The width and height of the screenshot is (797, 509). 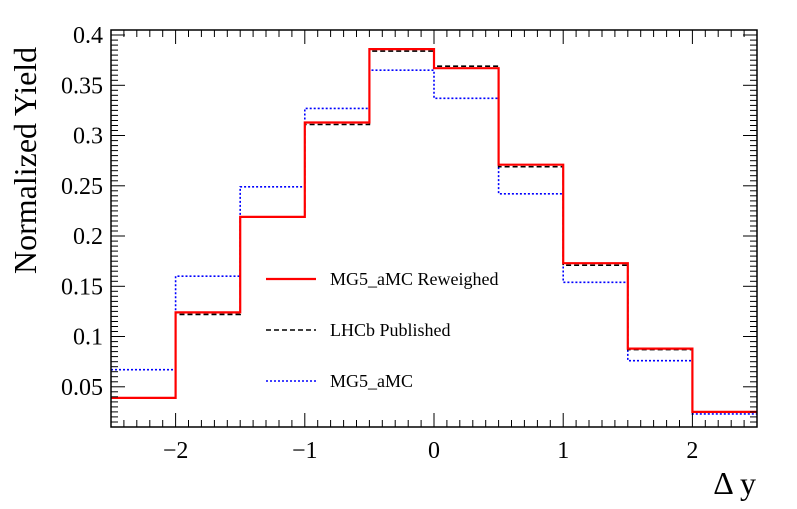 I want to click on legend-label: LHCb Published, so click(x=390, y=330).